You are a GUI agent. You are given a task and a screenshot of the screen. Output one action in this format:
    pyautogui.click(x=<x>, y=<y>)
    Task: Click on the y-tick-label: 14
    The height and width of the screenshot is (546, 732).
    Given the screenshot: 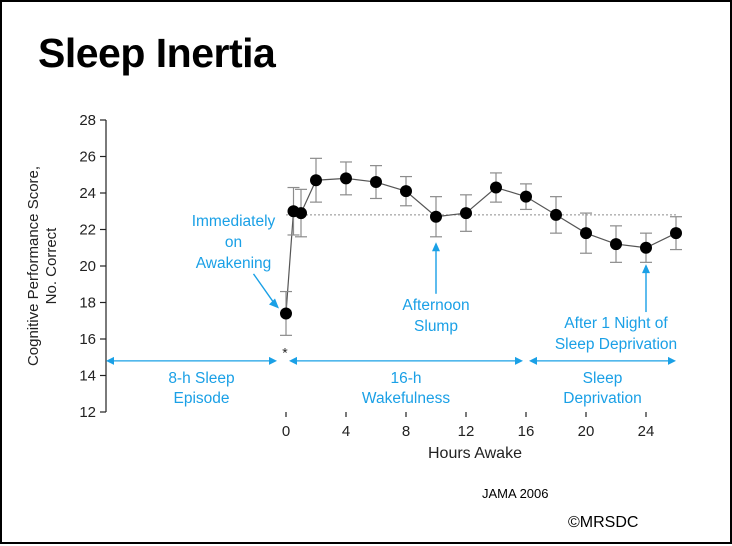 What is the action you would take?
    pyautogui.click(x=87, y=376)
    